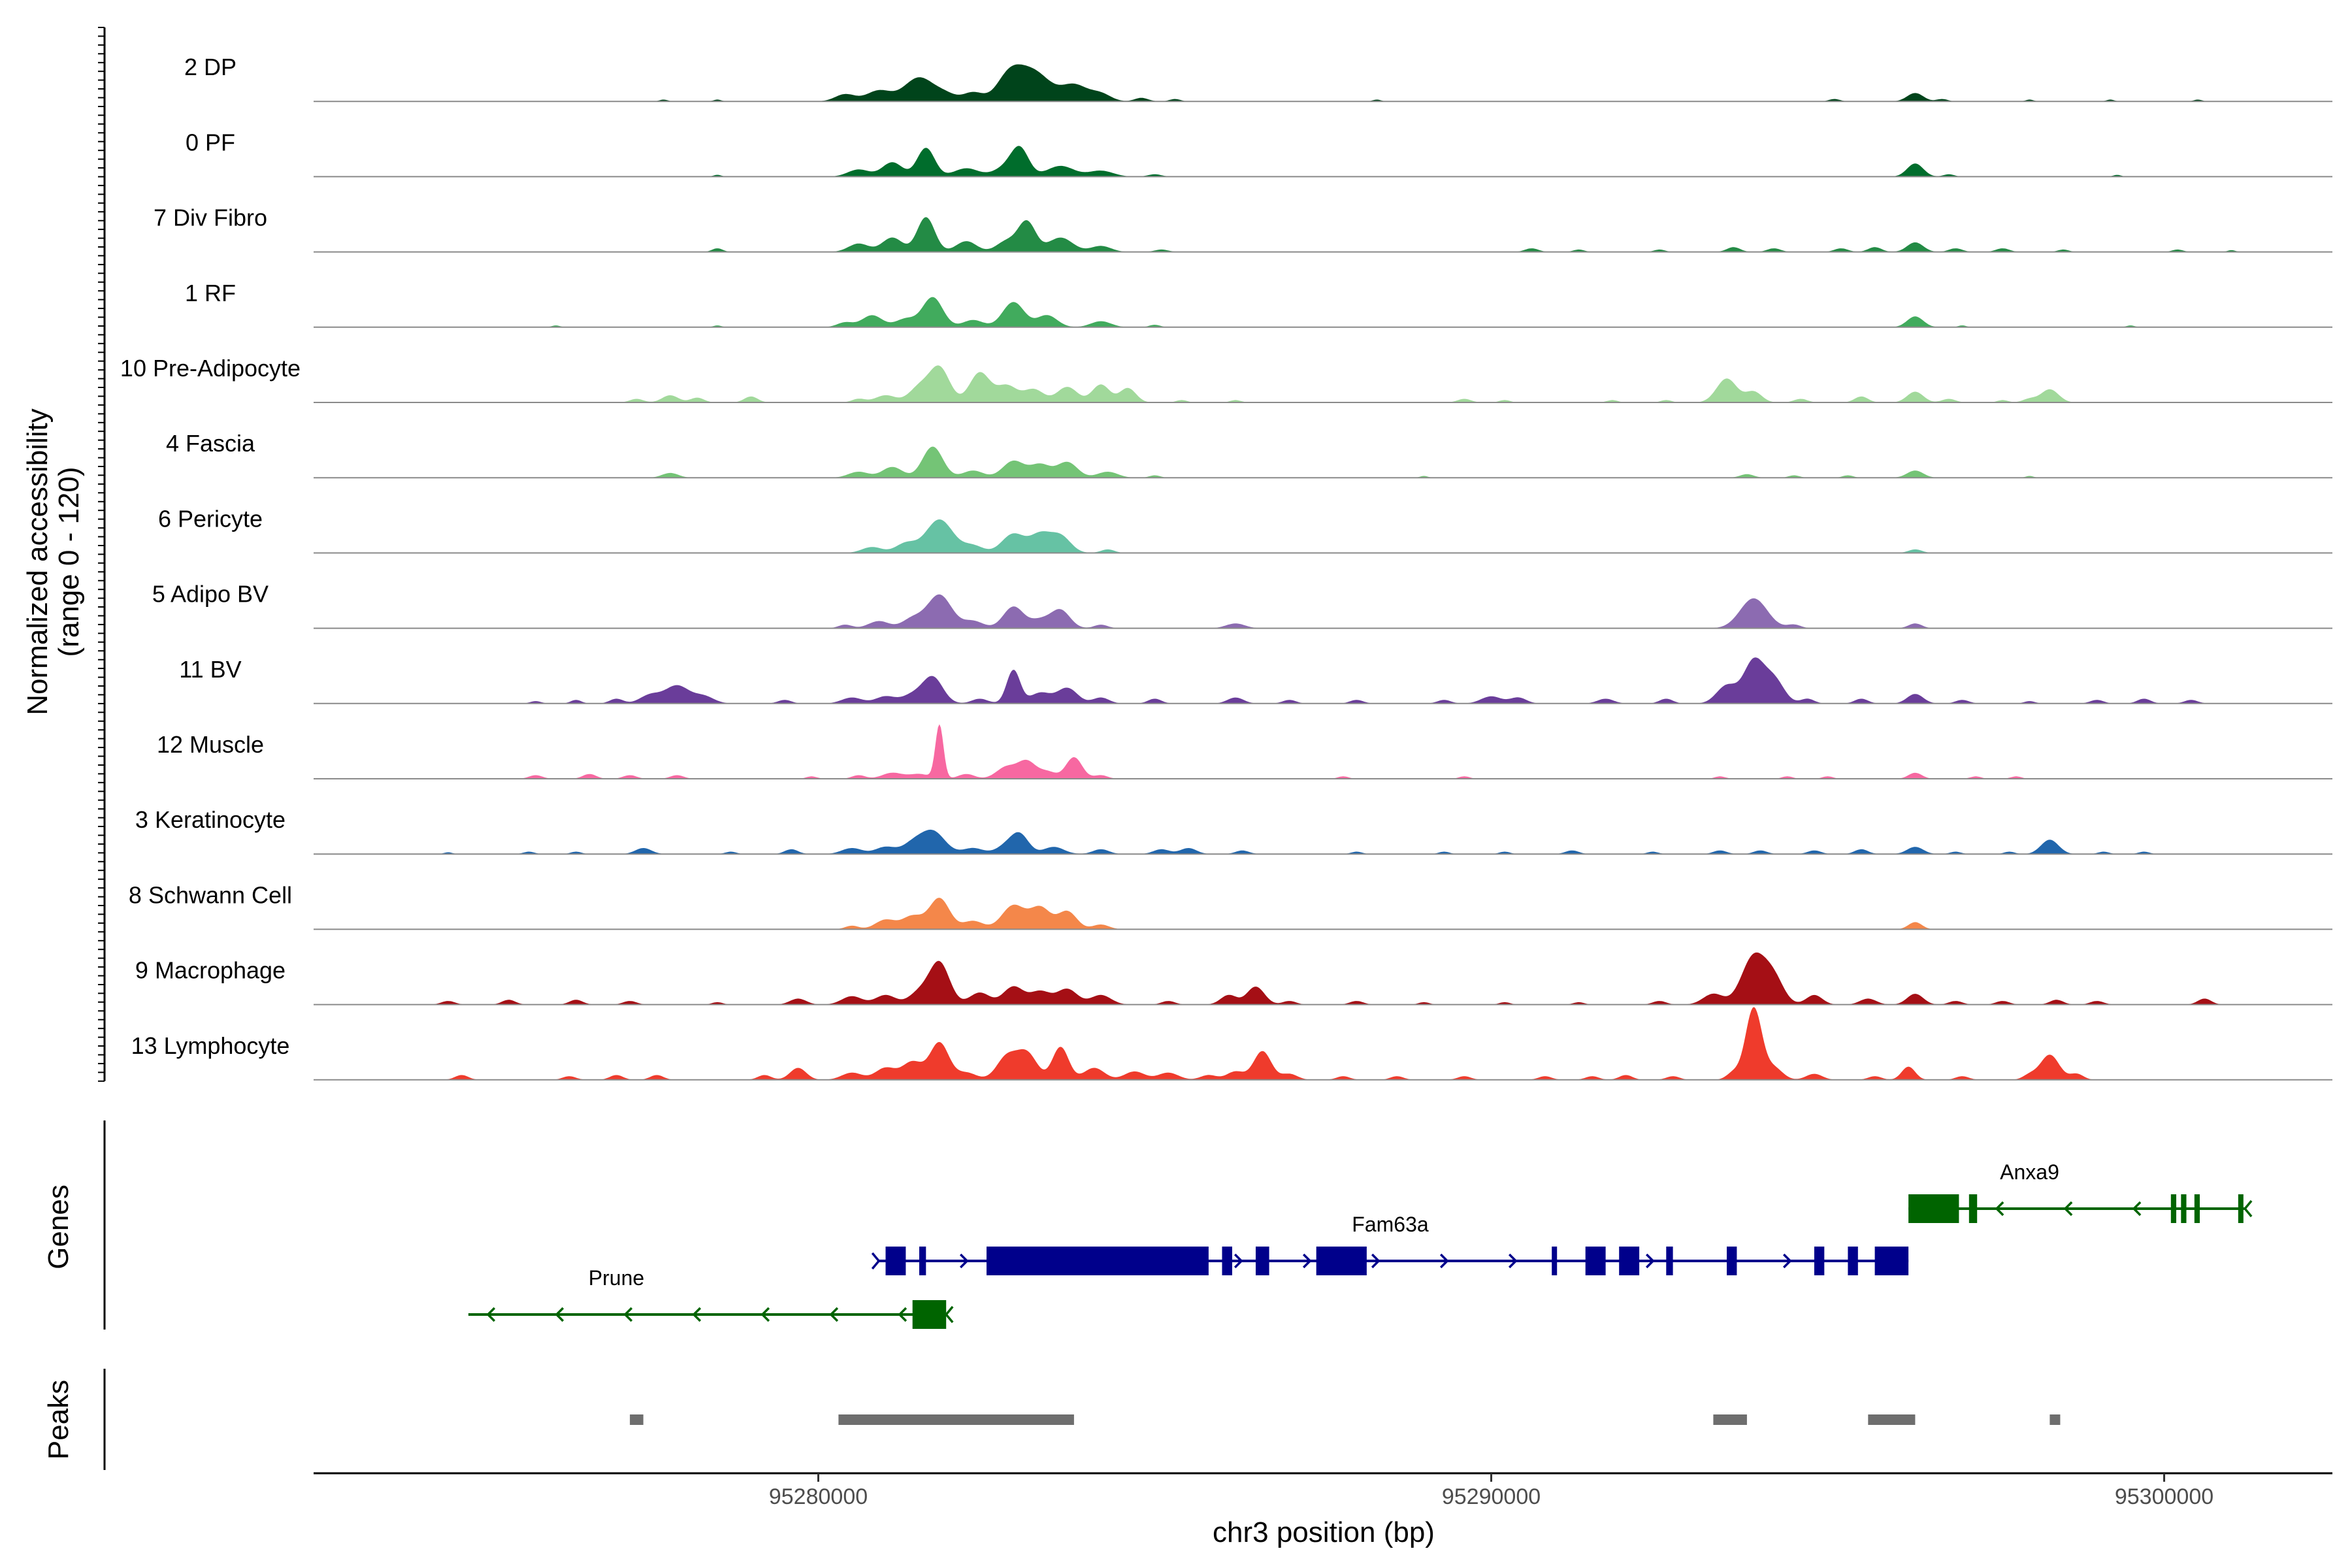 Image resolution: width=2352 pixels, height=1568 pixels. What do you see at coordinates (1323, 312) in the screenshot?
I see `coverage-area-1-rf` at bounding box center [1323, 312].